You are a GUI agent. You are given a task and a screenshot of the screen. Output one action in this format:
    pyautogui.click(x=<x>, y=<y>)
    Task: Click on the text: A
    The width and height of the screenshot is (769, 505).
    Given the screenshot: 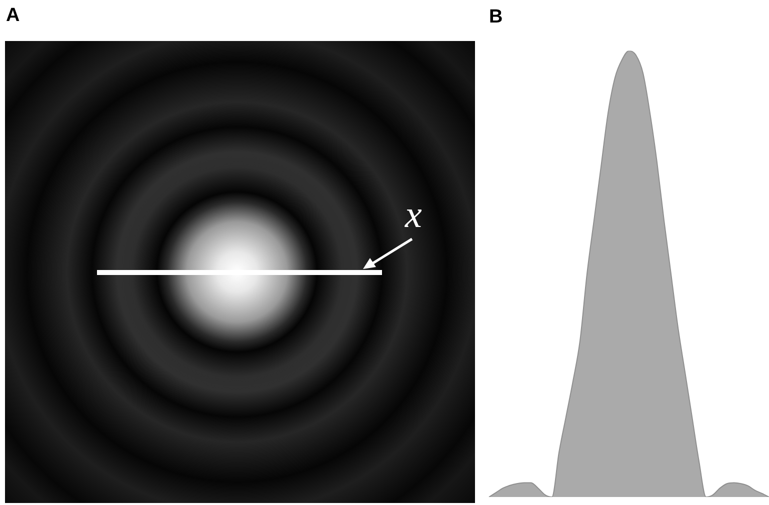 What is the action you would take?
    pyautogui.click(x=13, y=15)
    